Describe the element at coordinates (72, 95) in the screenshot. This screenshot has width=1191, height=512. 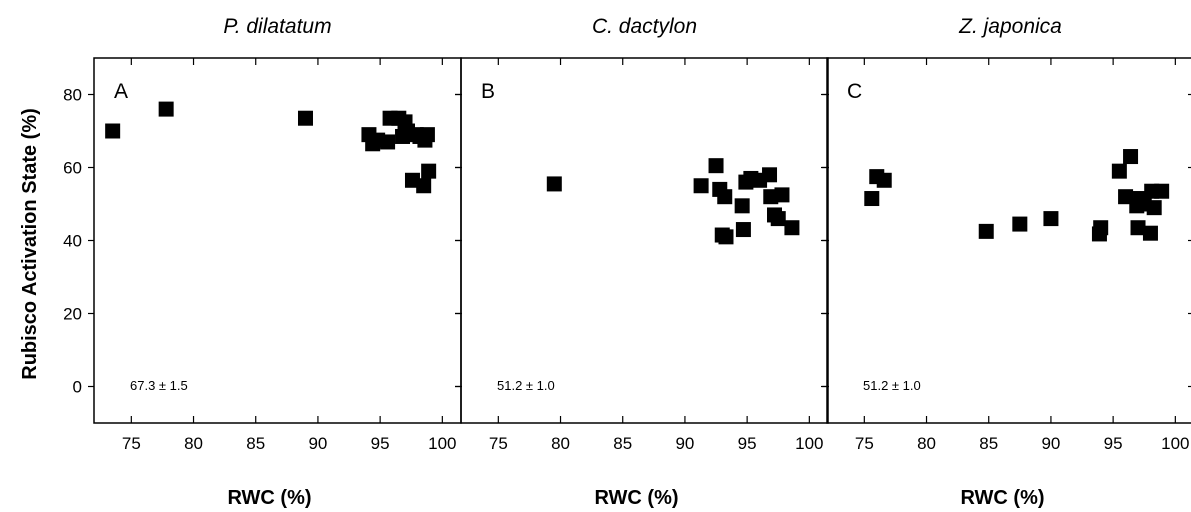
I see `y-tick-label: 80` at that location.